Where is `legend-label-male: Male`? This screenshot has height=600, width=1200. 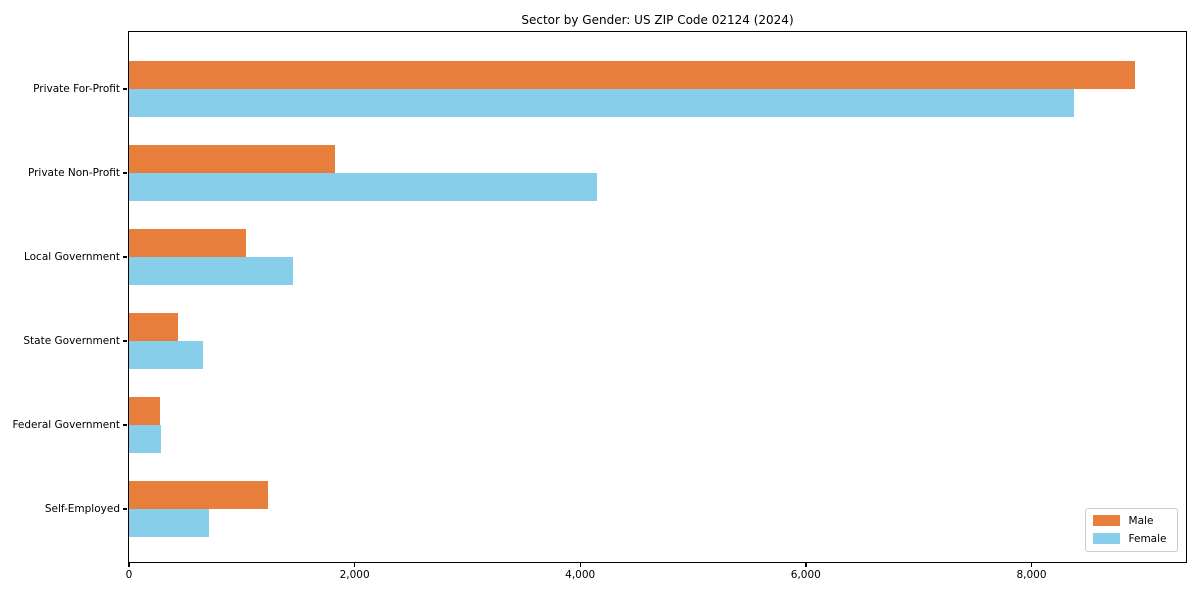
legend-label-male: Male is located at coordinates (1141, 520).